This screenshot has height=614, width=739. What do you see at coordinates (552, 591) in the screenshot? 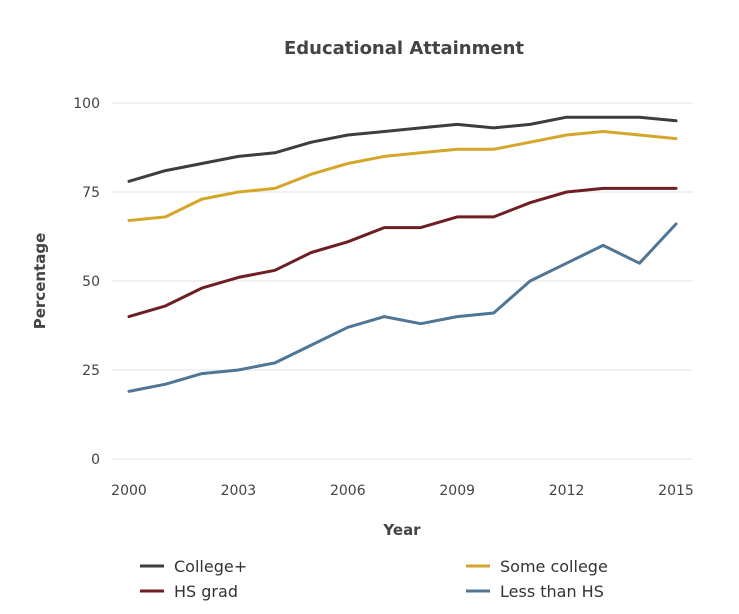
I see `legend-label: Less than HS` at bounding box center [552, 591].